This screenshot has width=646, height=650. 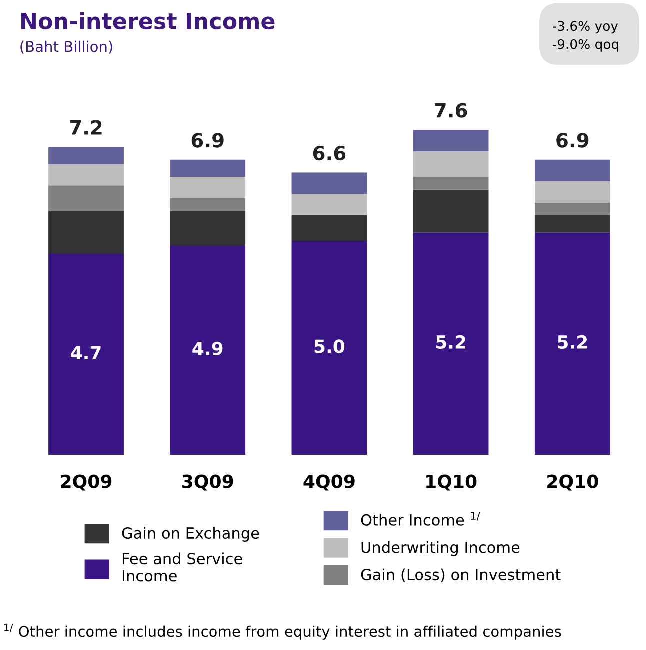 I want to click on chart-title: Non-interest Income, so click(x=148, y=21).